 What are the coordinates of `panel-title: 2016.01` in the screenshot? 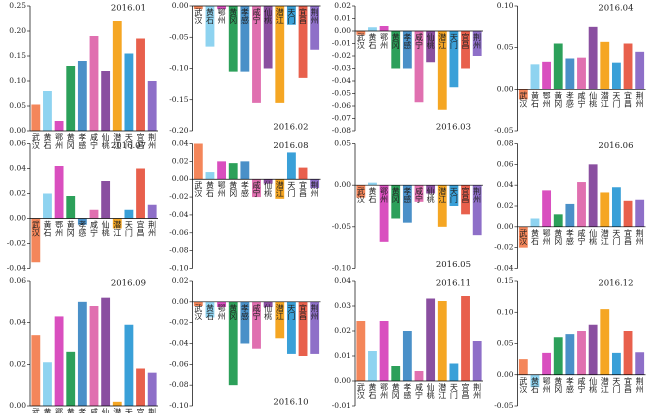 It's located at (128, 9).